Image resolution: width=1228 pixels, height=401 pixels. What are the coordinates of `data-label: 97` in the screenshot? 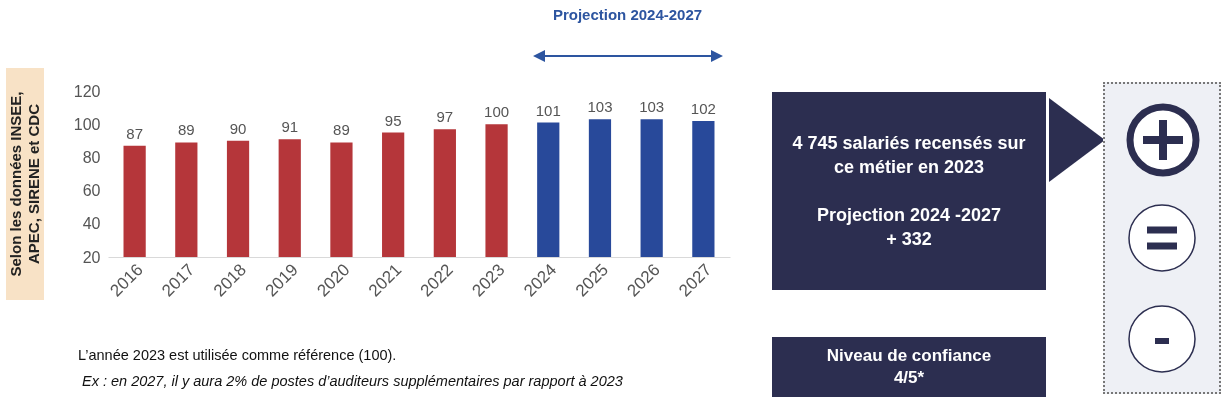 It's located at (445, 117).